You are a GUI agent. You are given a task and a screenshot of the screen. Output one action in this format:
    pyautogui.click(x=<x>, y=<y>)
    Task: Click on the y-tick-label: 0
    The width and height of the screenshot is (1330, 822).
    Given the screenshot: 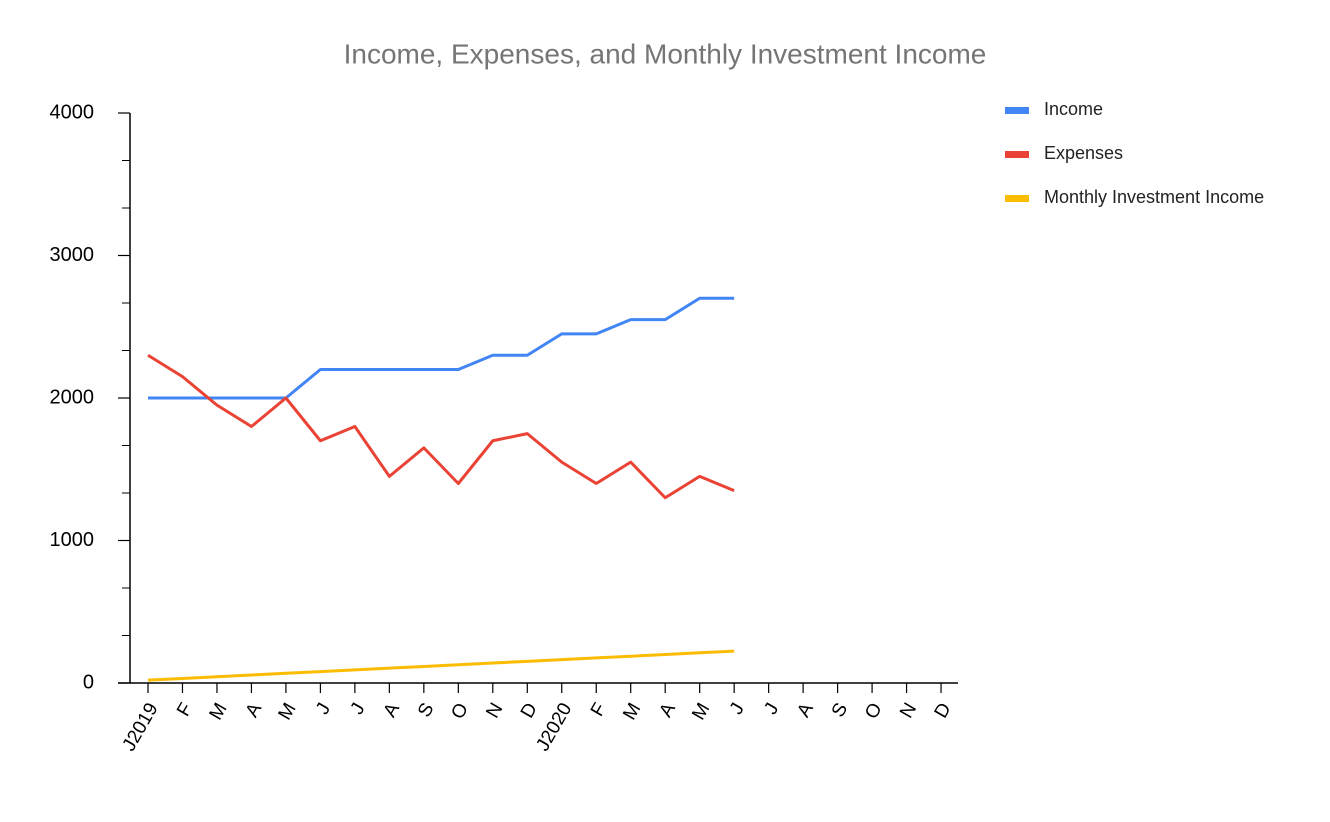 What is the action you would take?
    pyautogui.click(x=88, y=682)
    